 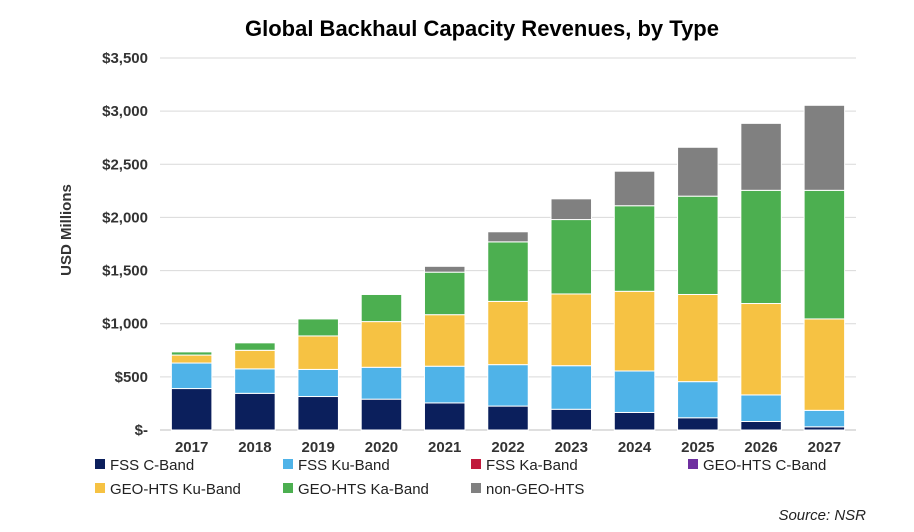 I want to click on legend-item: GEO-HTS Ka-Band, so click(x=356, y=489).